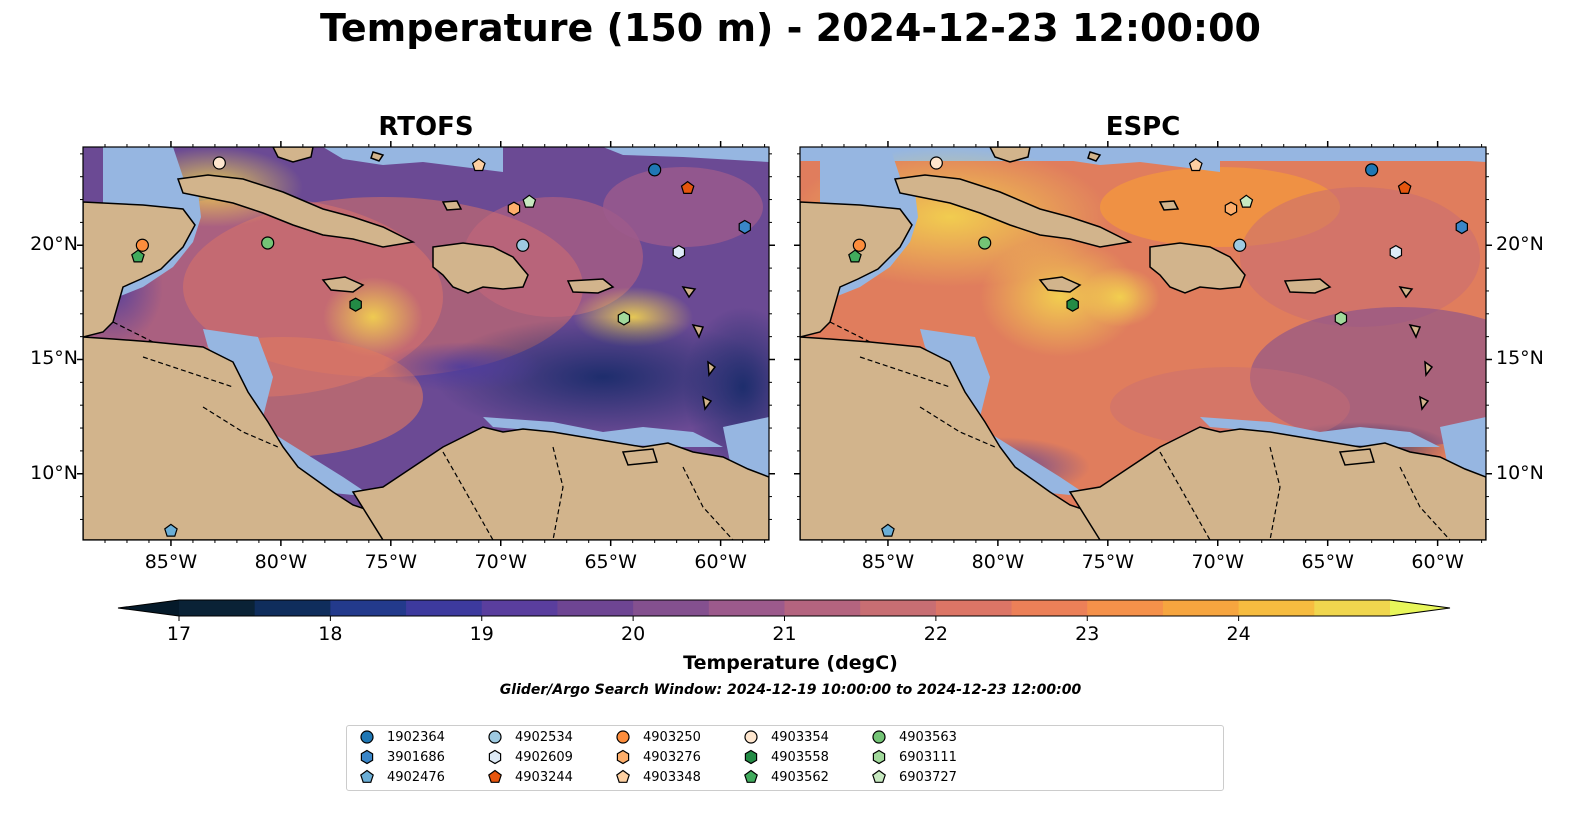  I want to click on legend-label: 4903276, so click(672, 757).